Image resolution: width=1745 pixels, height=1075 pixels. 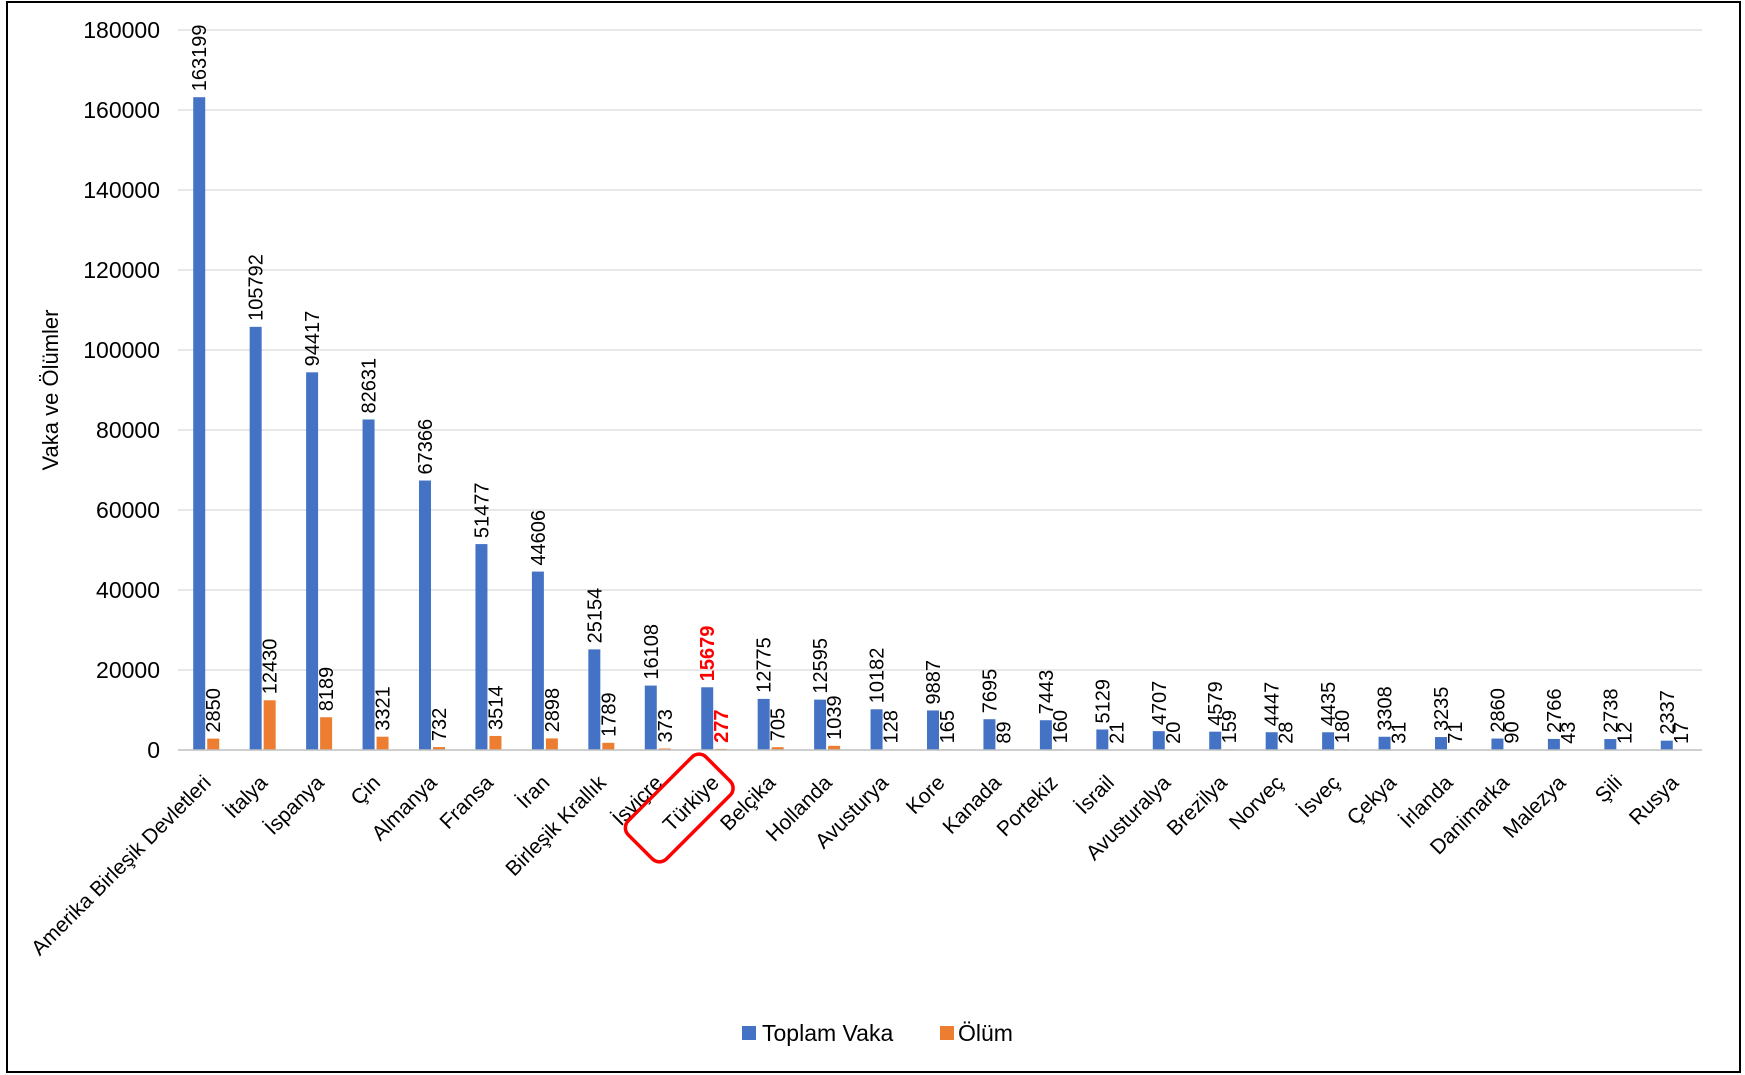 I want to click on y-tick-label: 80000, so click(x=128, y=430).